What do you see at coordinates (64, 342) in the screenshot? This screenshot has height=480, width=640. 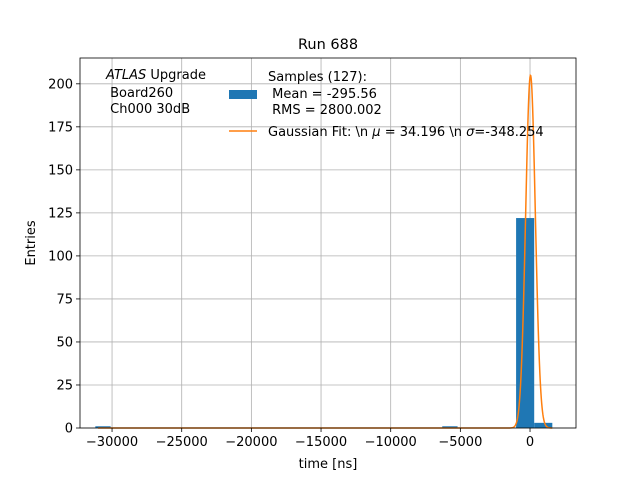 I see `y-tick-label-2: 50` at bounding box center [64, 342].